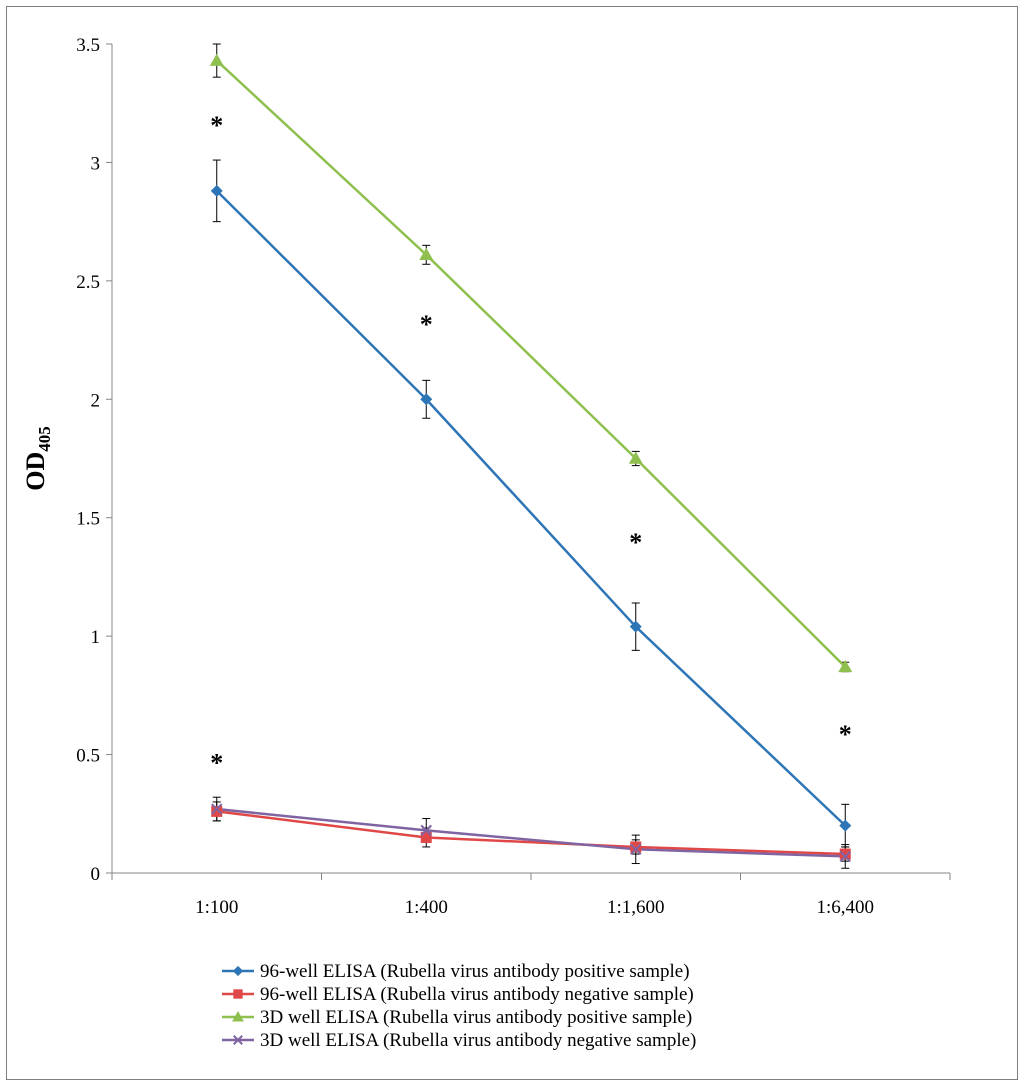 Image resolution: width=1024 pixels, height=1086 pixels. What do you see at coordinates (96, 400) in the screenshot?
I see `y-tick-label: 2` at bounding box center [96, 400].